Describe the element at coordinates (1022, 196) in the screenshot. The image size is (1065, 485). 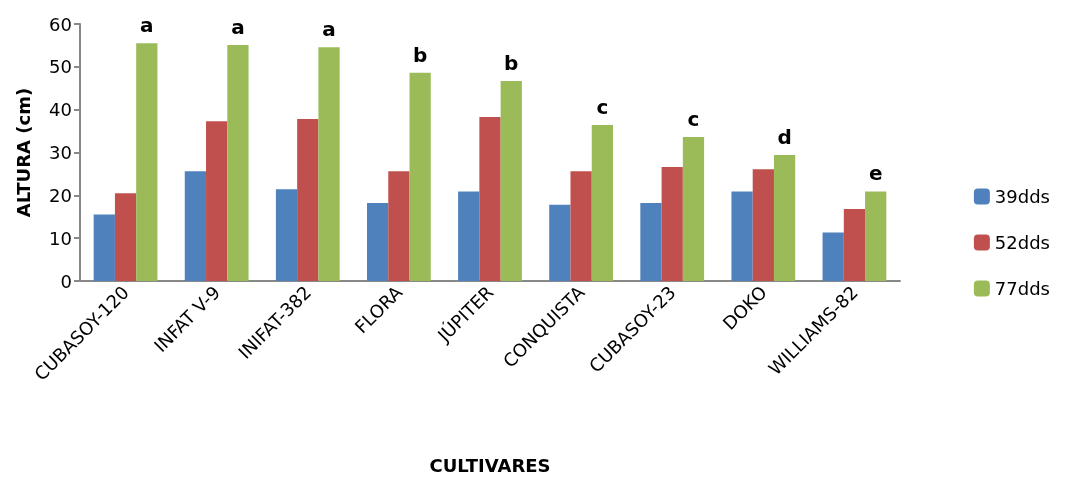
I see `legend-label: 39dds` at that location.